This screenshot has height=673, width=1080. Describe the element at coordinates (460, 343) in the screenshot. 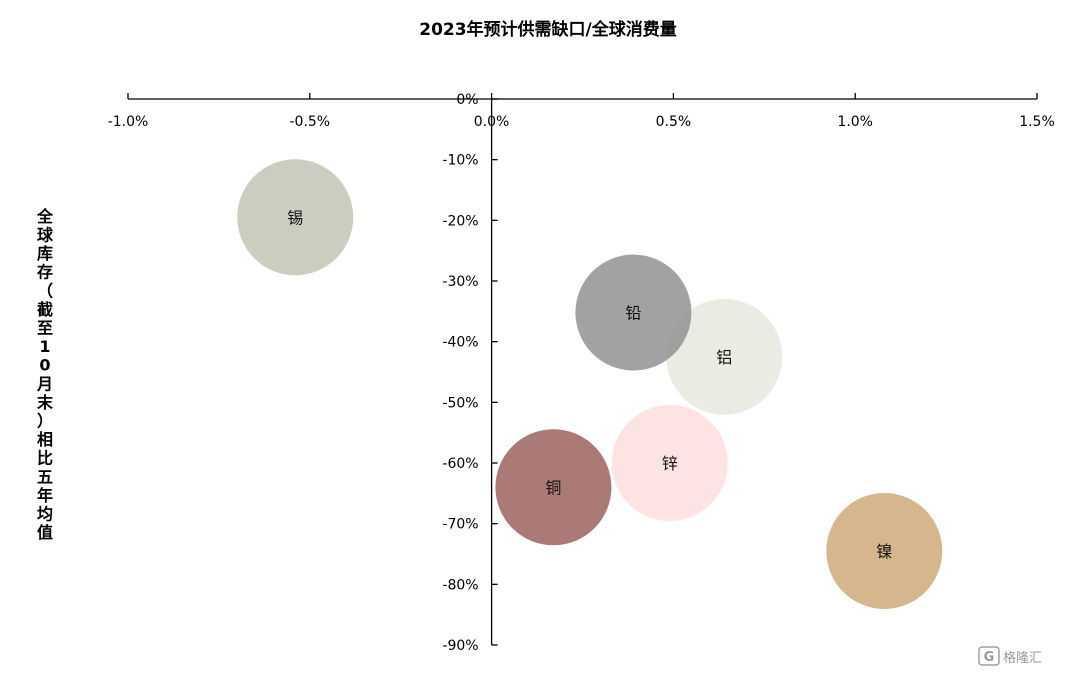

I see `y-tick-label: -40%` at that location.